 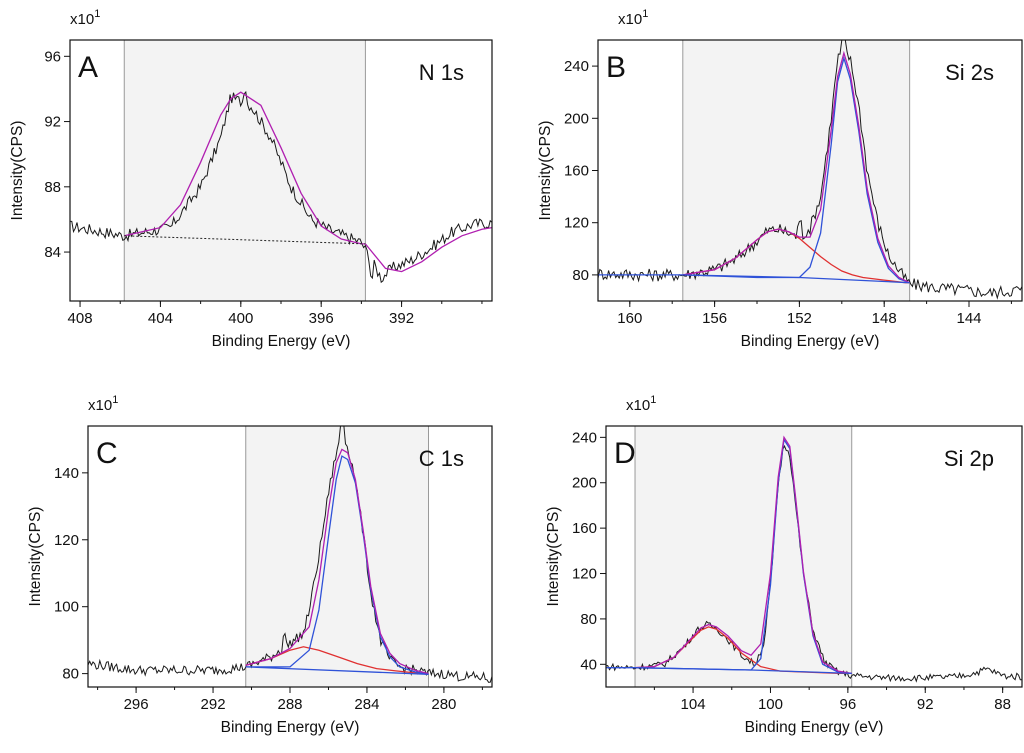 I want to click on x-tick-label: 396, so click(x=321, y=318).